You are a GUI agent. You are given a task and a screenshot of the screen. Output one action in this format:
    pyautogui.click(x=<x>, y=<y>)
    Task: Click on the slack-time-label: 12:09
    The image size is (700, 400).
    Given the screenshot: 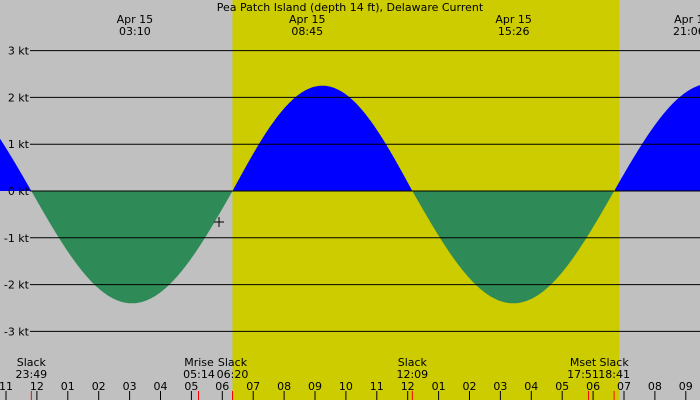 What is the action you would take?
    pyautogui.click(x=412, y=374)
    